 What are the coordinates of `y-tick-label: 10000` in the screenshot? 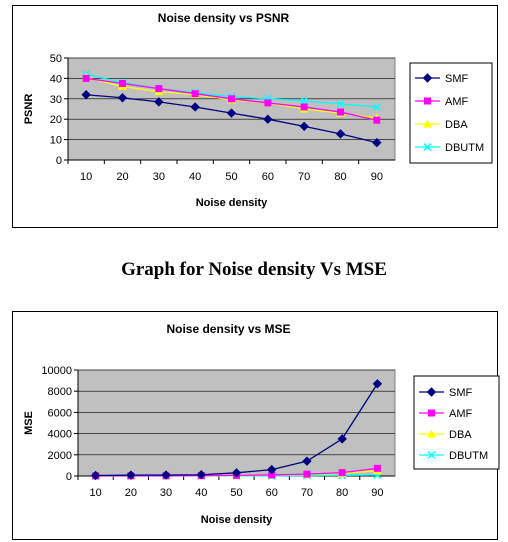 It's located at (56, 371).